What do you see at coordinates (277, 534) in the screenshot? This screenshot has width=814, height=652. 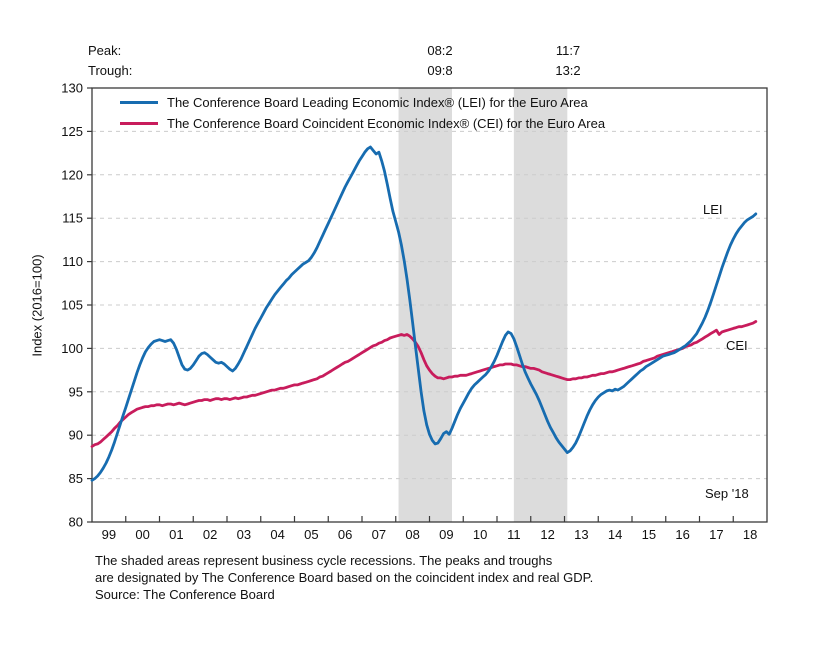 I see `x-tick-label: 04` at bounding box center [277, 534].